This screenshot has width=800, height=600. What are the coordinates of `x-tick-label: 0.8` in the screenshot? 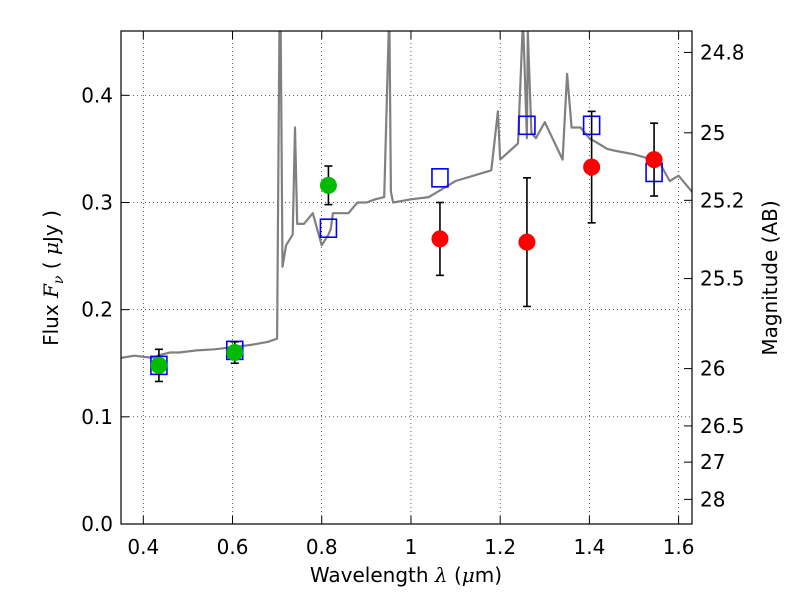 It's located at (322, 547).